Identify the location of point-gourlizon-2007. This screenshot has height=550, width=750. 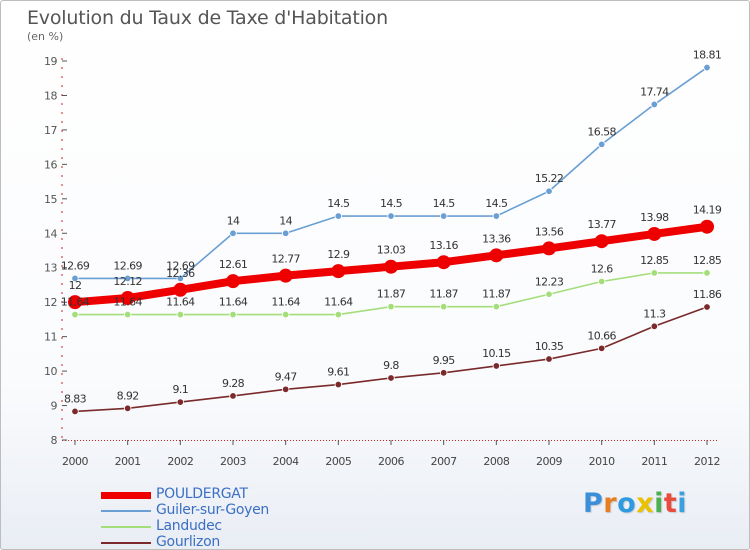
(443, 373).